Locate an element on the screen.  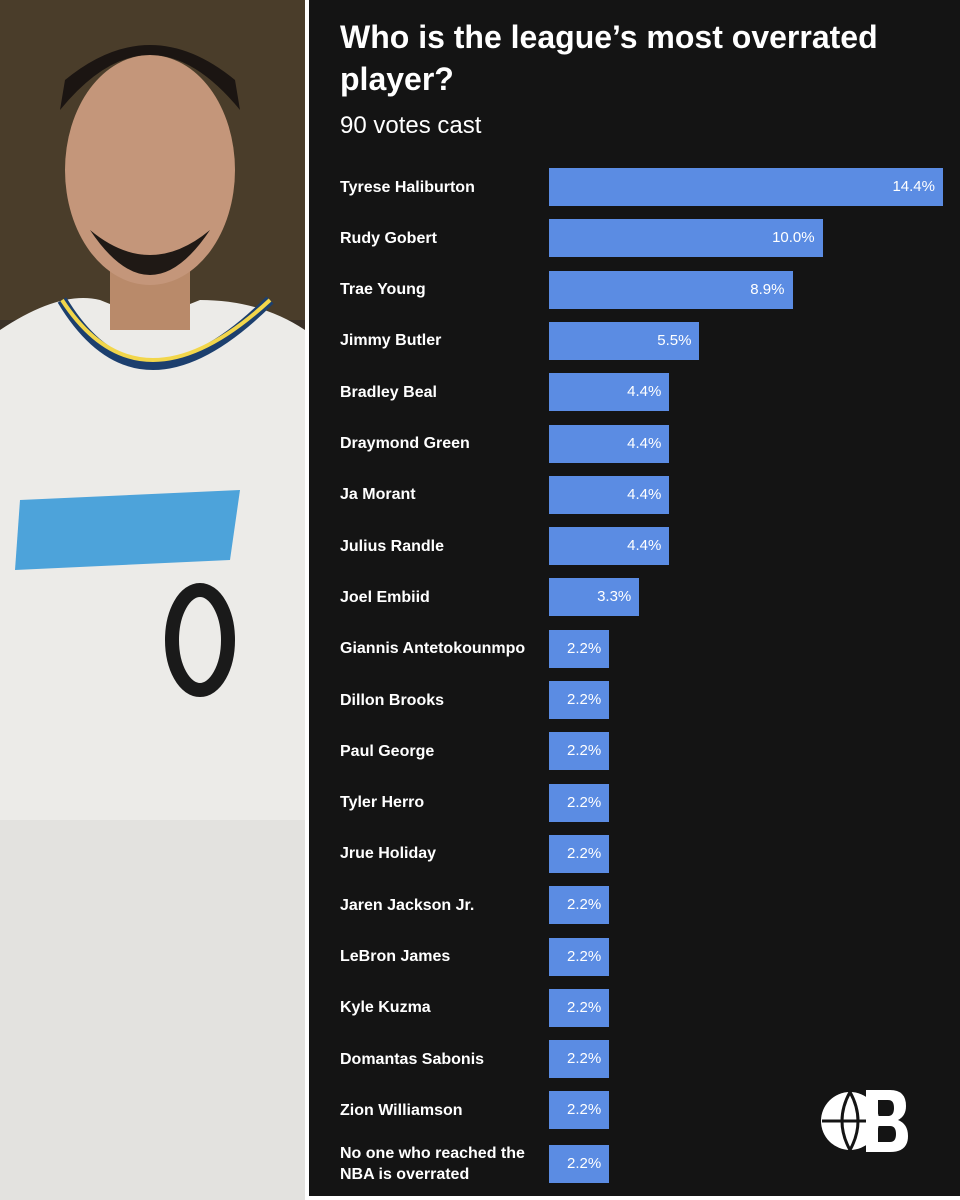
value-label: 5.5% is located at coordinates (674, 340).